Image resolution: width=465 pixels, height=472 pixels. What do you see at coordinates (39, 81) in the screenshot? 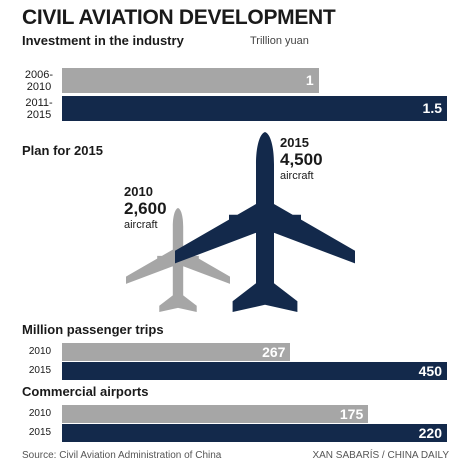
I see `category-label: 2006-2010` at bounding box center [39, 81].